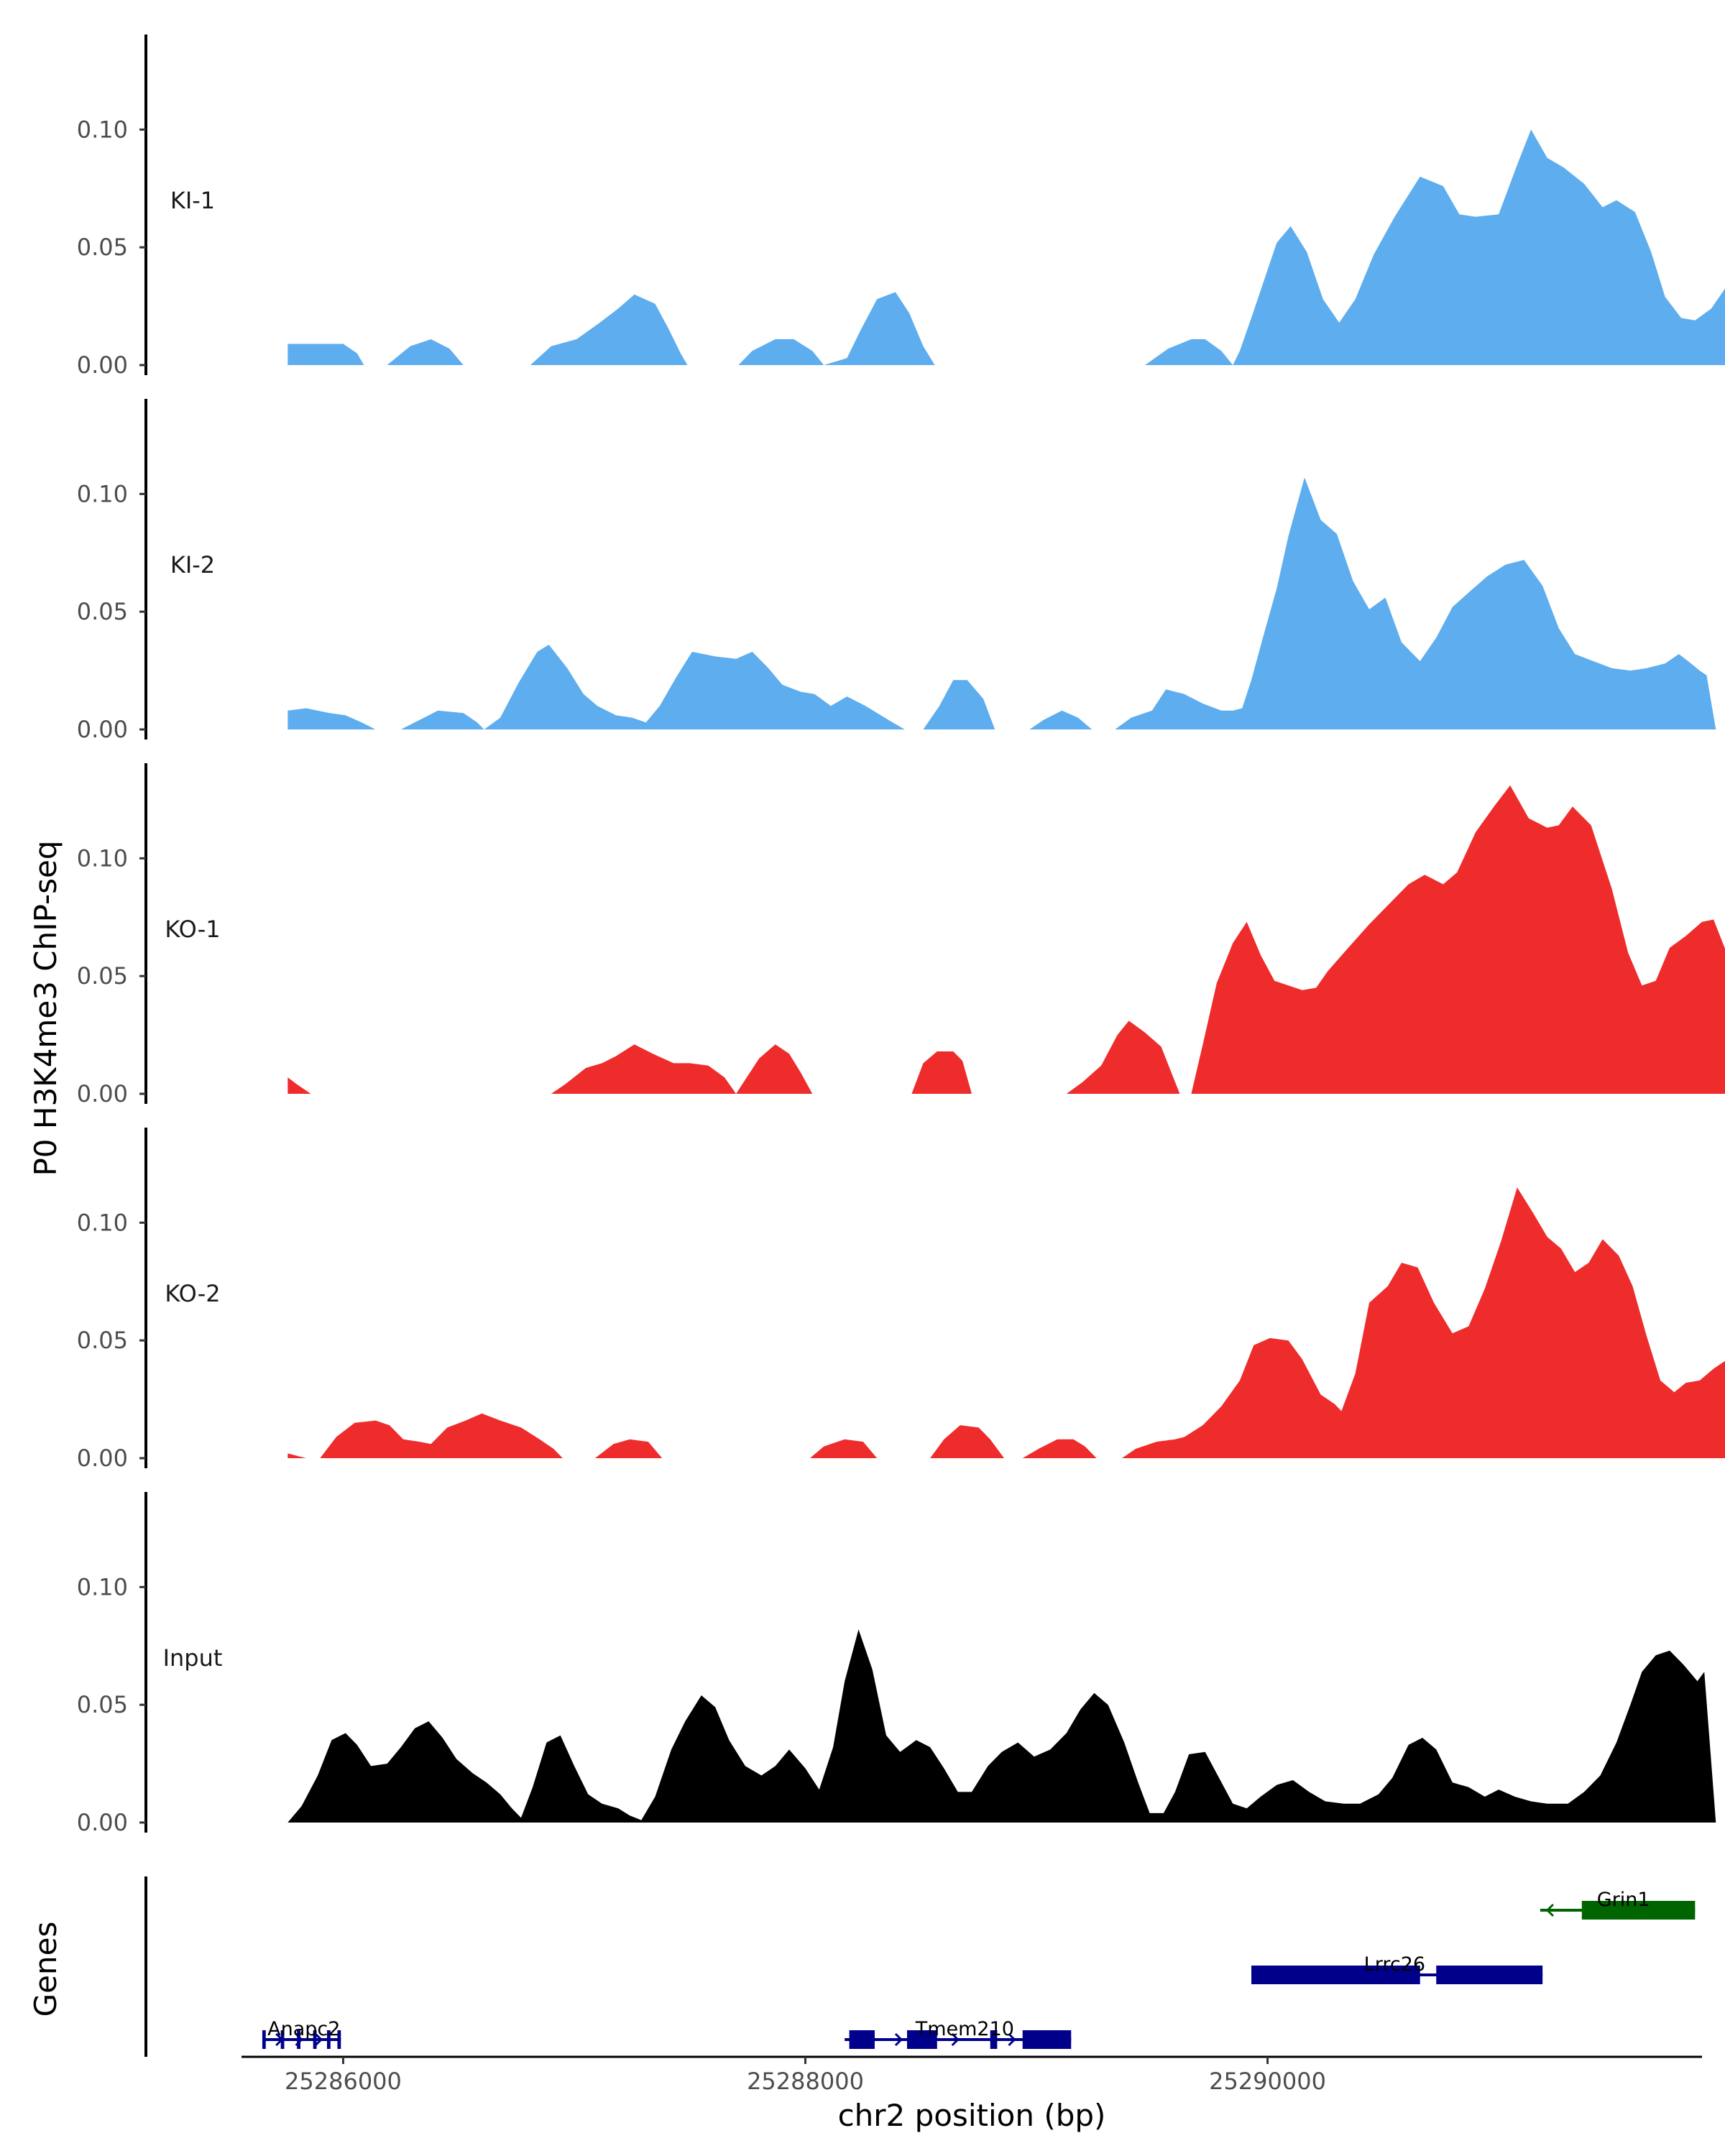  I want to click on gene-lrrc26: Lrrc26, so click(1397, 1969).